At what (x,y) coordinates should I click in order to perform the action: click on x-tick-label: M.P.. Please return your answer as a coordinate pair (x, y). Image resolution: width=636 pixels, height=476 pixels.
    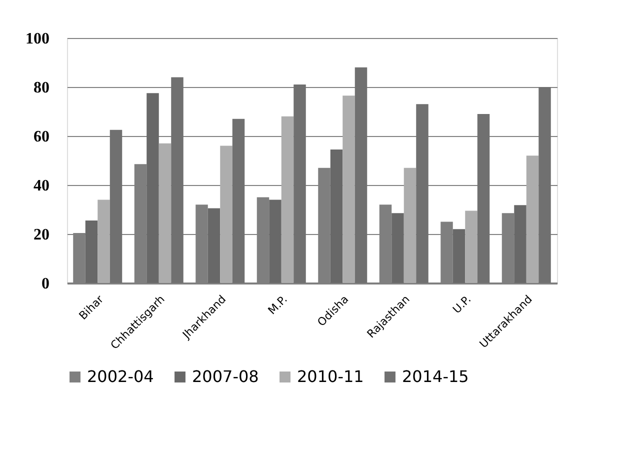
    Looking at the image, I should click on (278, 305).